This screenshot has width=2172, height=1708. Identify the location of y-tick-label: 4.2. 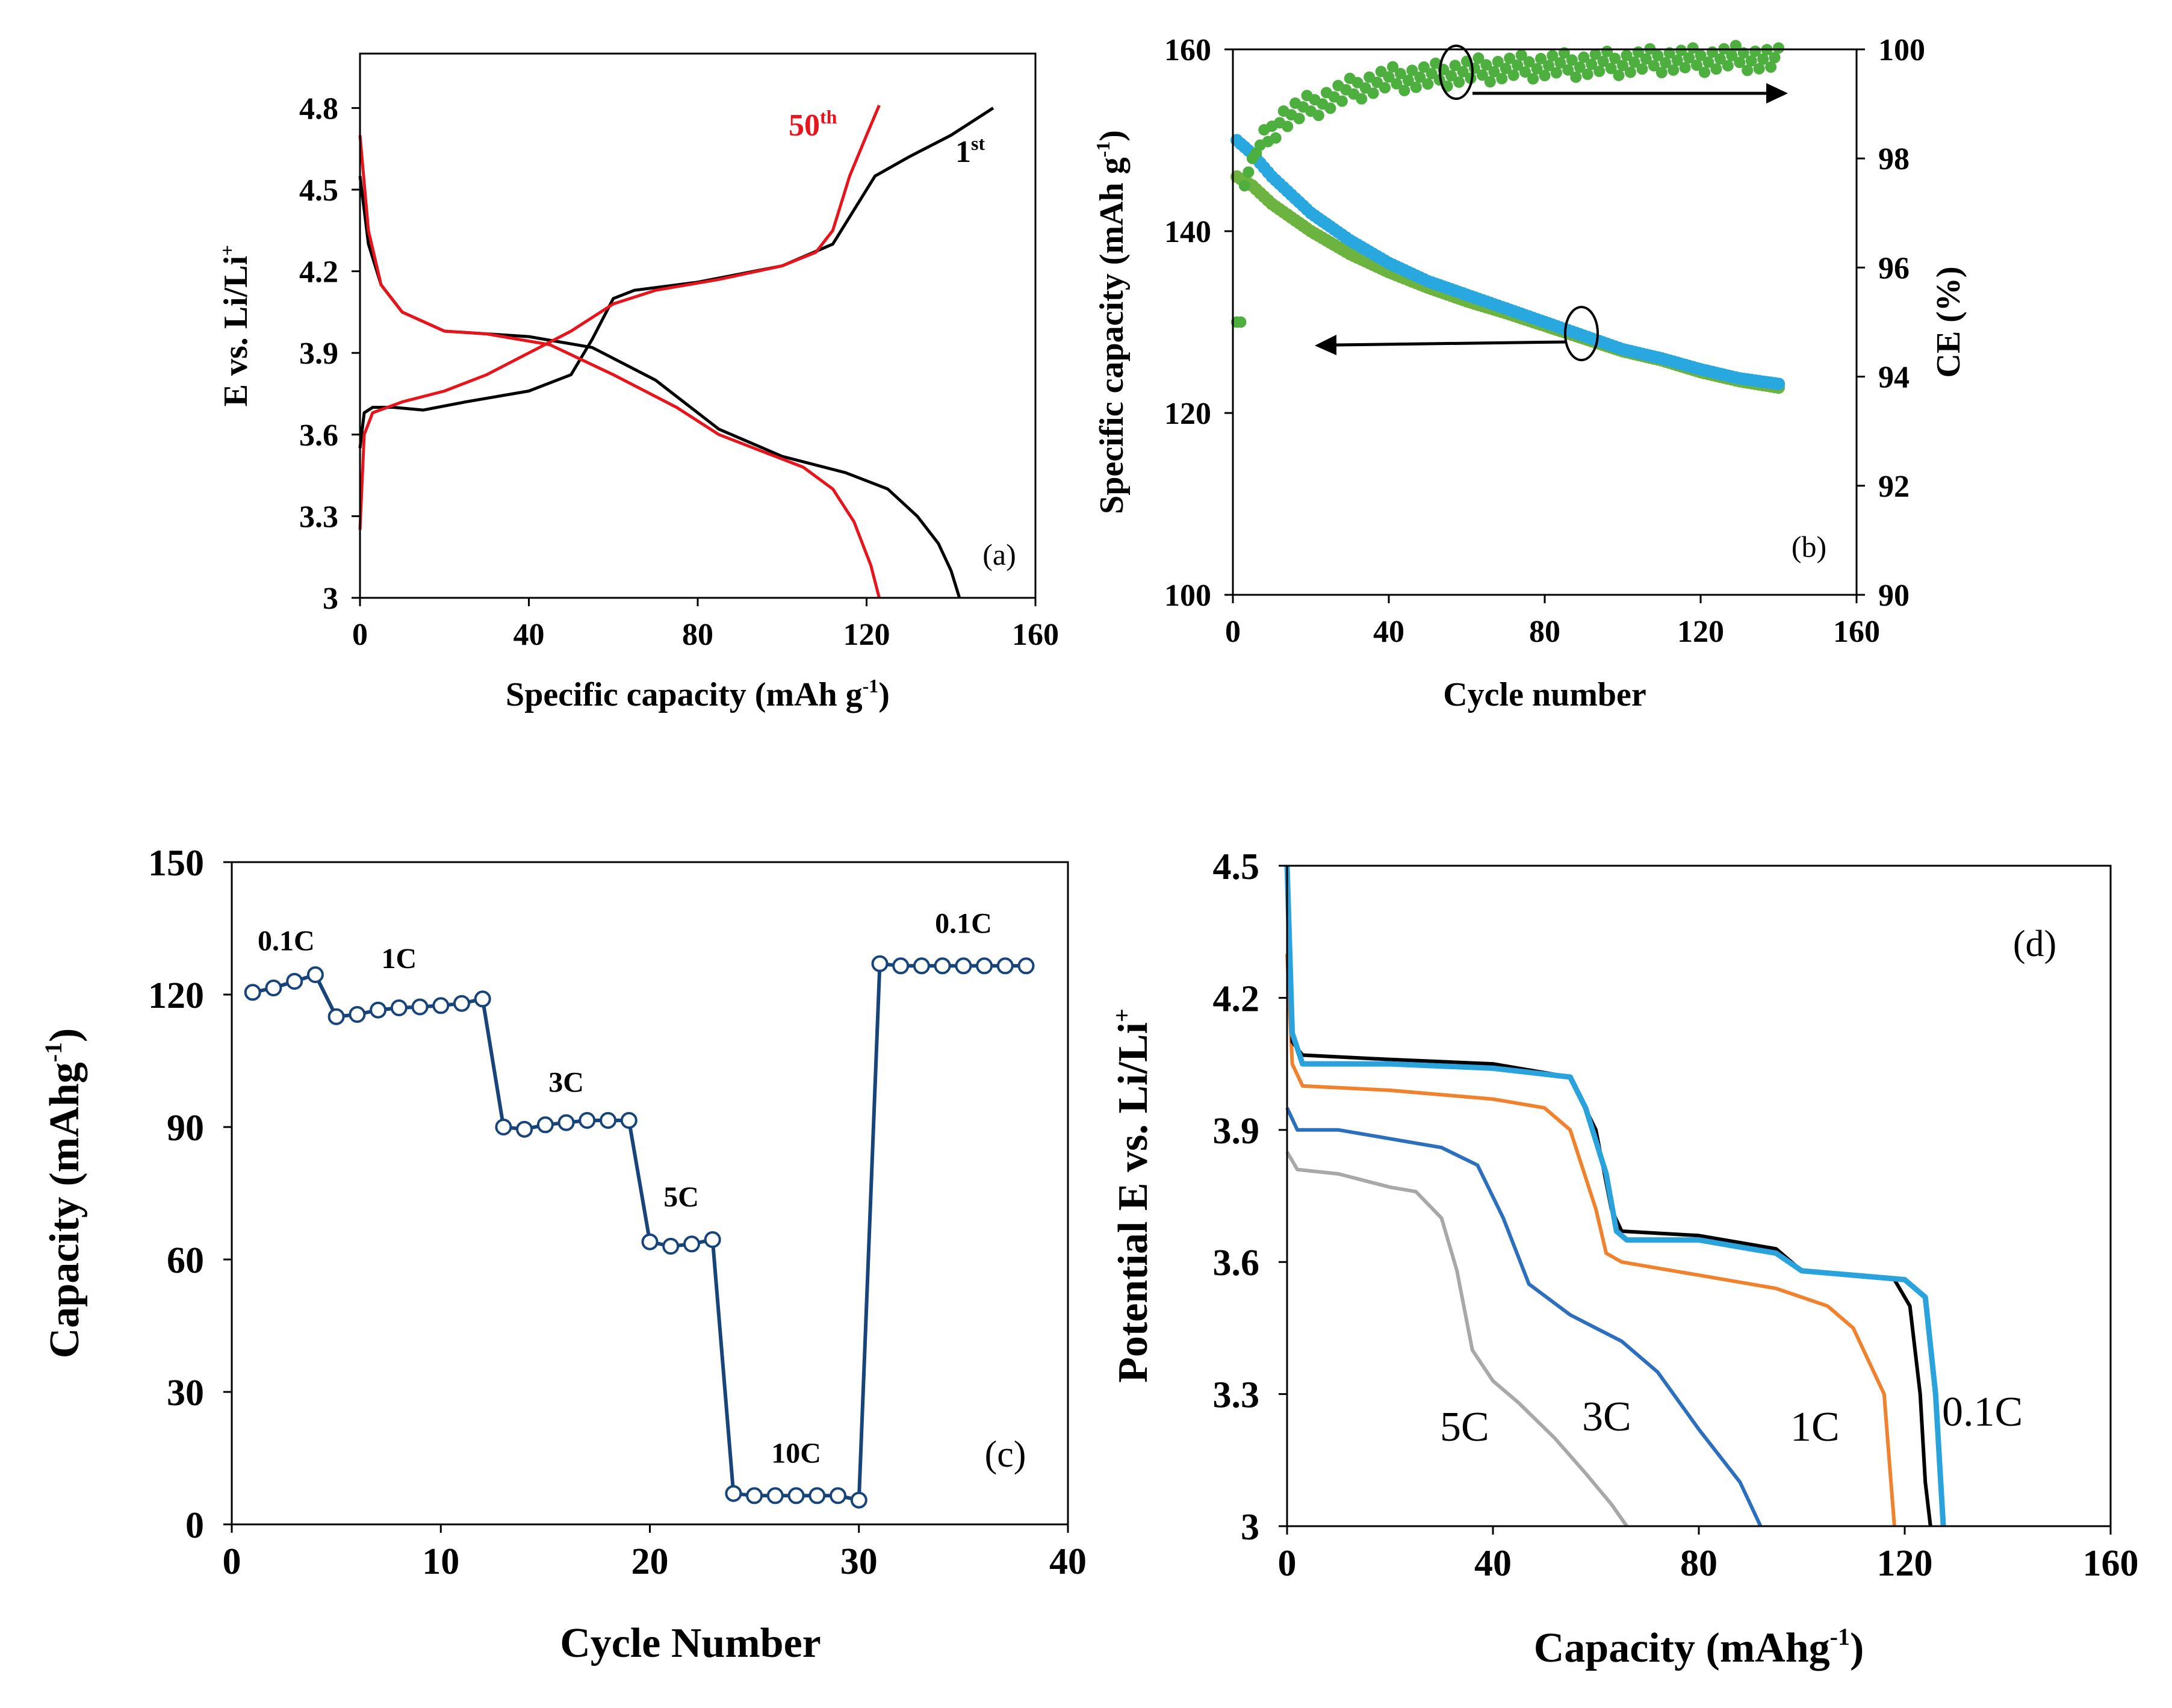
(319, 272).